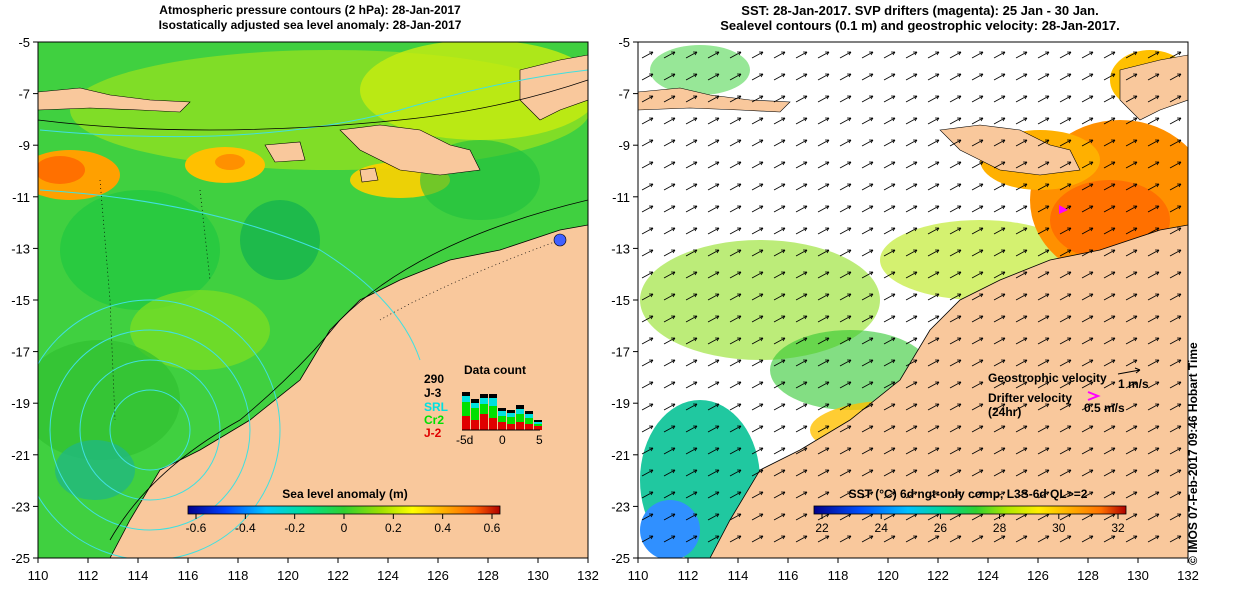 The width and height of the screenshot is (1250, 590). Describe the element at coordinates (433, 393) in the screenshot. I see `mission-j3-label: J-3` at that location.